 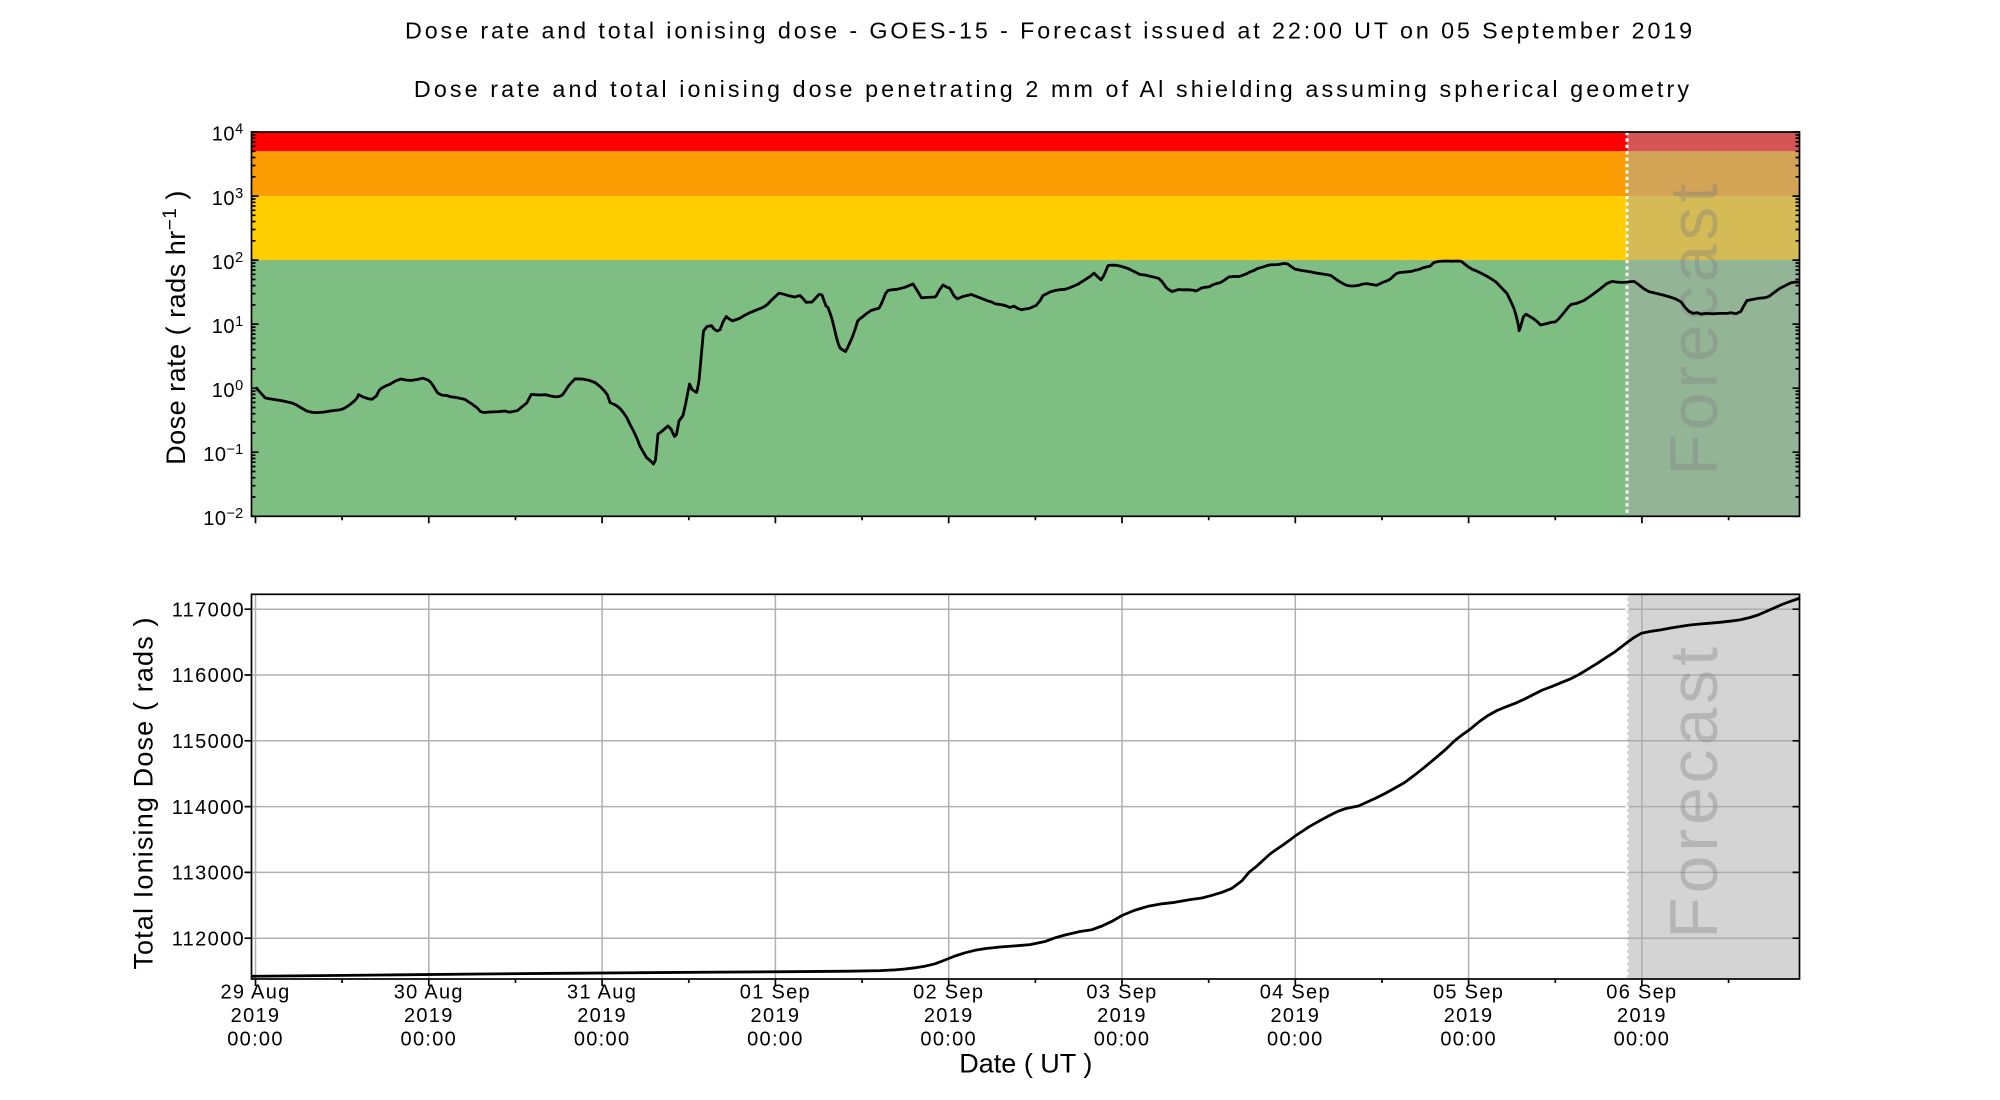 What do you see at coordinates (223, 518) in the screenshot?
I see `svg-text: 10⁻²` at bounding box center [223, 518].